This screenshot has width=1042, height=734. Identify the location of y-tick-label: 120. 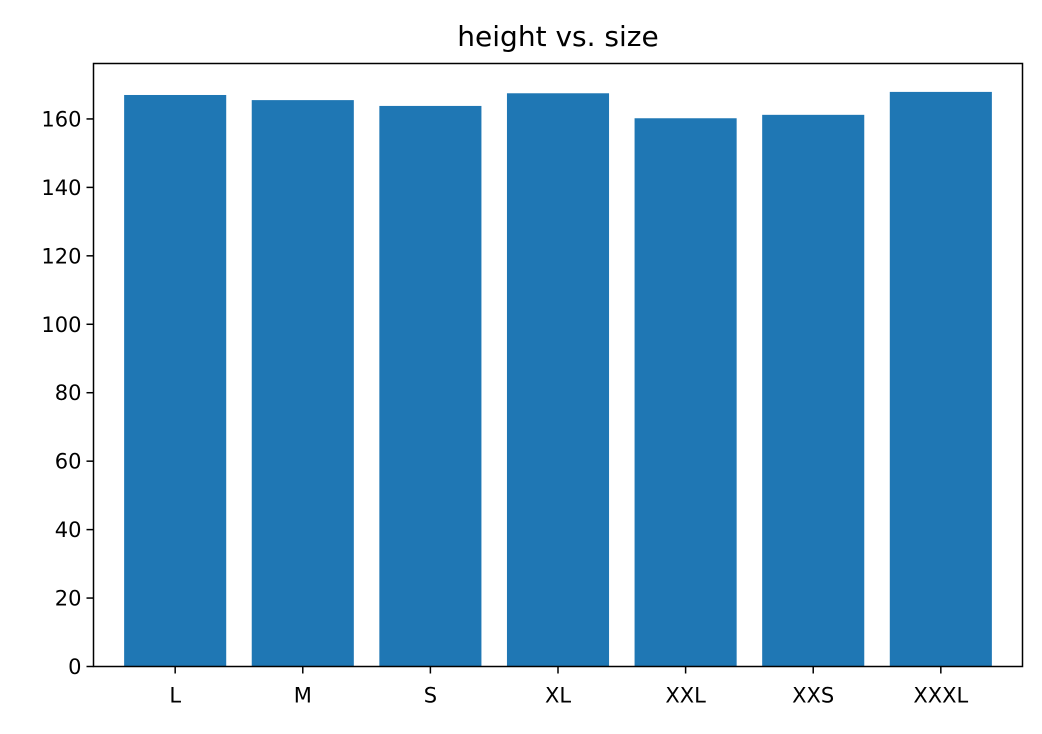
(61, 256).